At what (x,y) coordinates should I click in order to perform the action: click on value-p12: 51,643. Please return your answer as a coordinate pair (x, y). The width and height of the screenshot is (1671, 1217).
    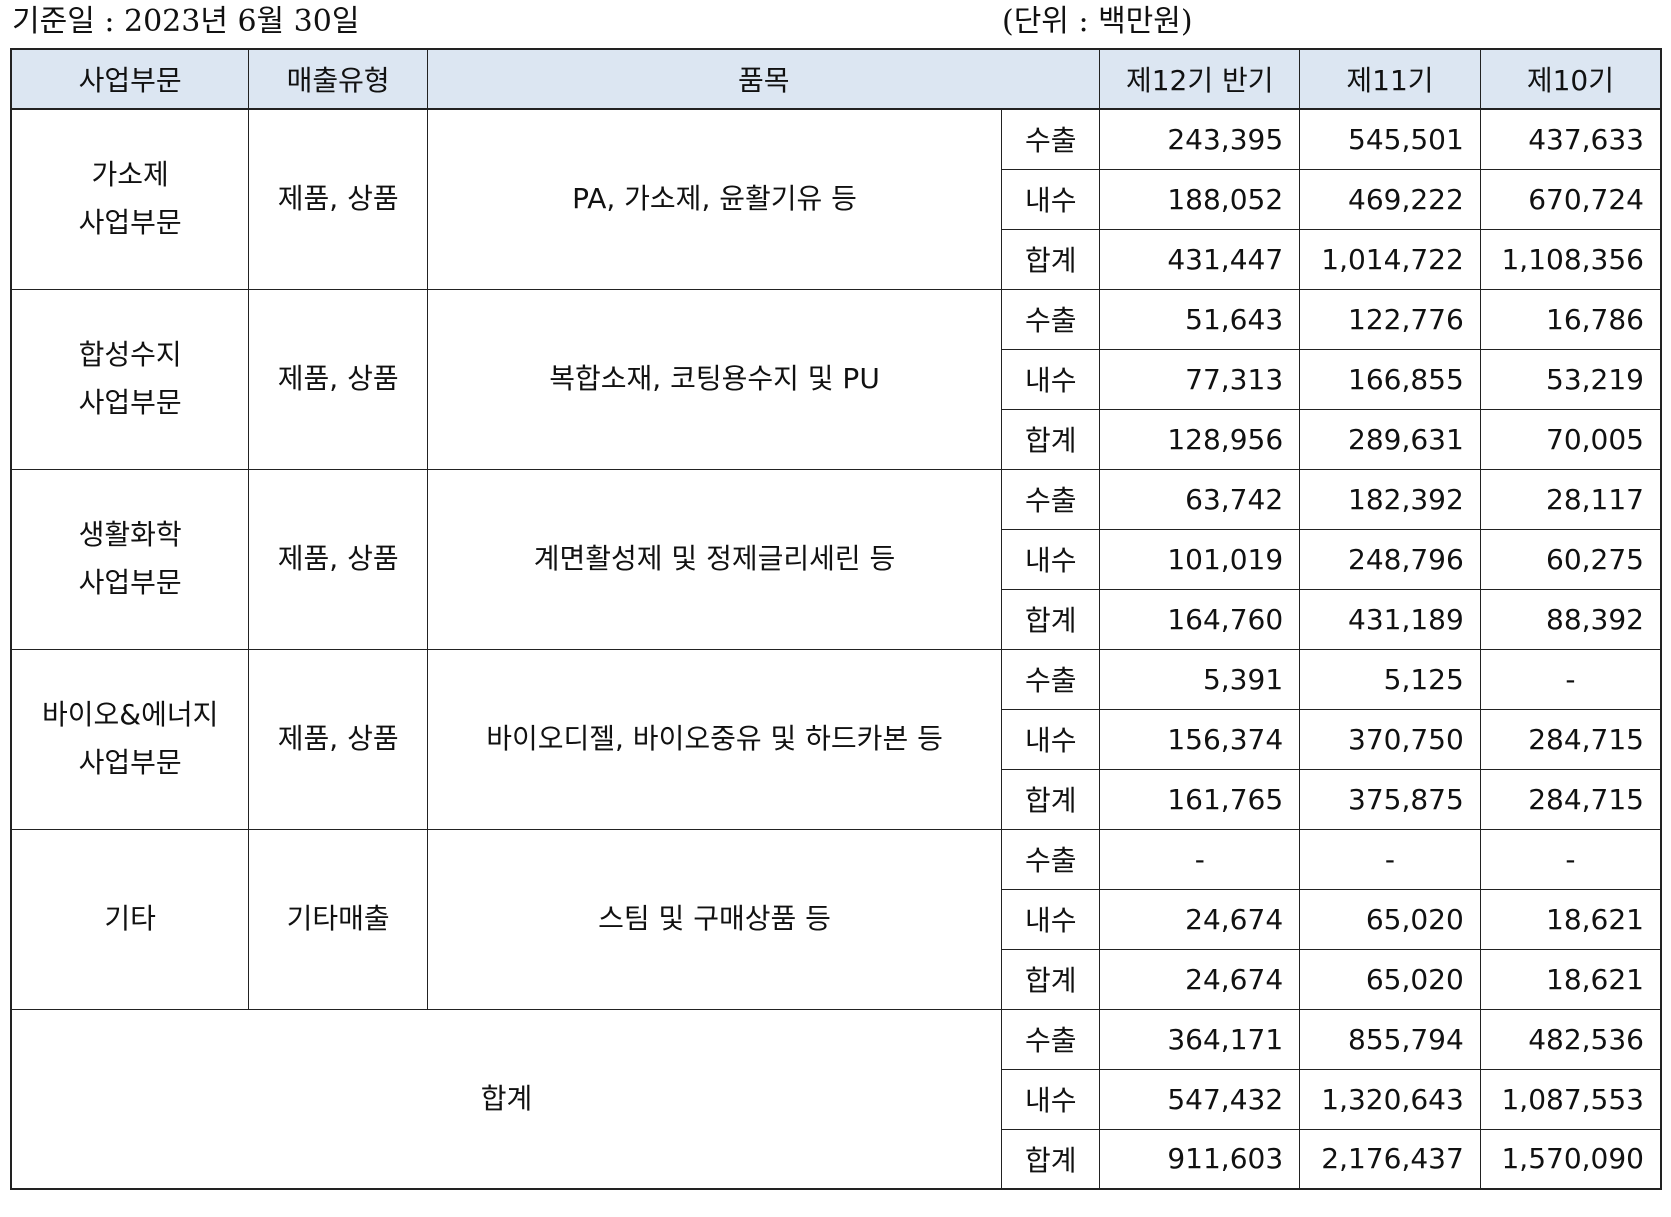
    Looking at the image, I should click on (1200, 319).